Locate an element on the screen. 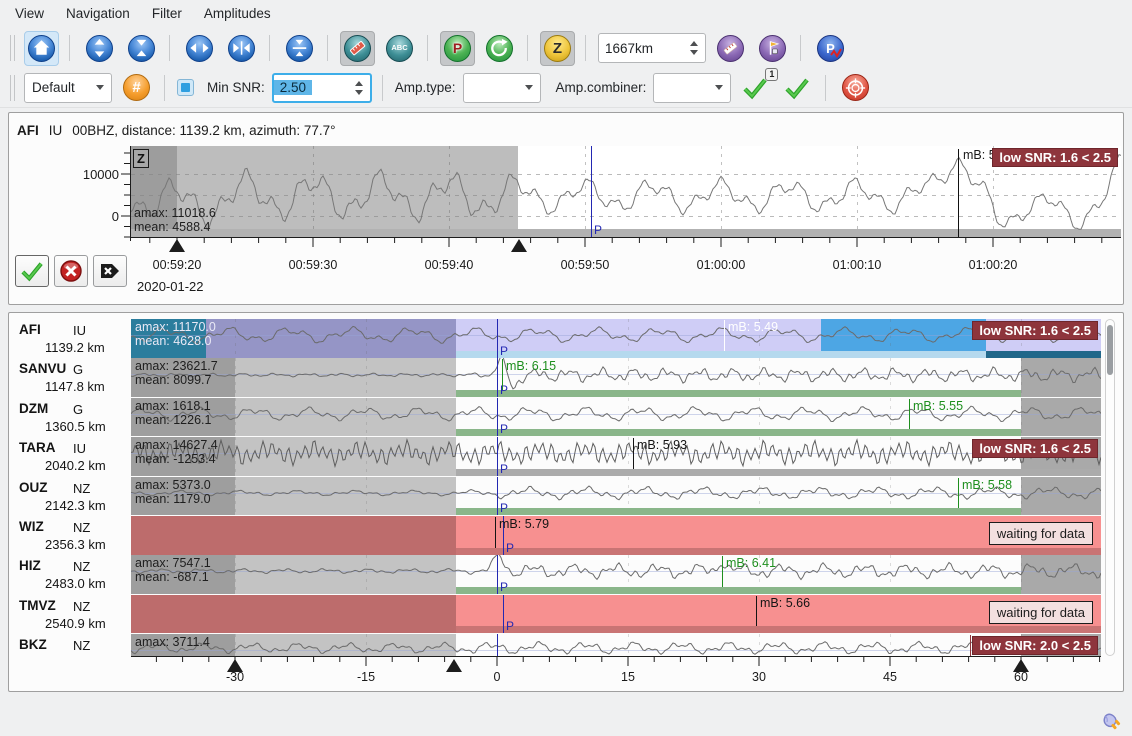 This screenshot has height=736, width=1132. skip-station-button is located at coordinates (110, 271).